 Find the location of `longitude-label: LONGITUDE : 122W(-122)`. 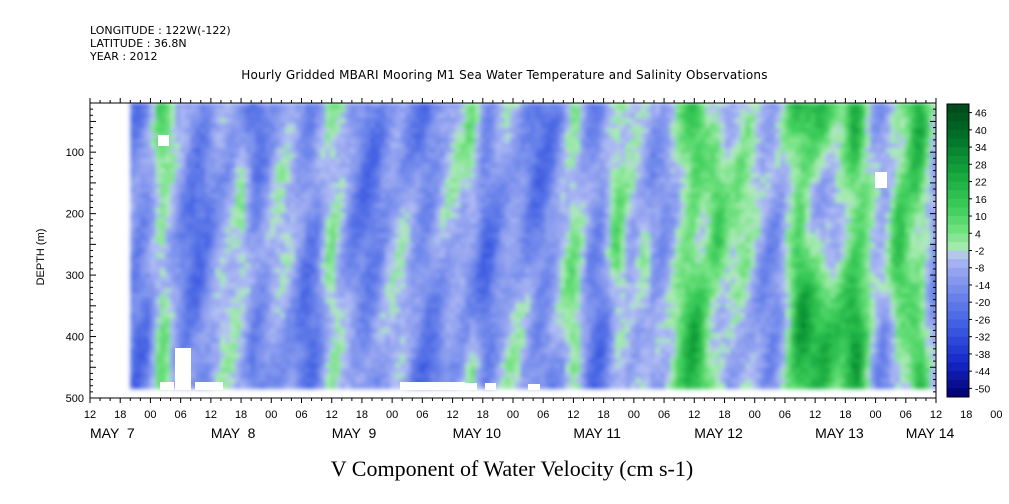

longitude-label: LONGITUDE : 122W(-122) is located at coordinates (160, 30).